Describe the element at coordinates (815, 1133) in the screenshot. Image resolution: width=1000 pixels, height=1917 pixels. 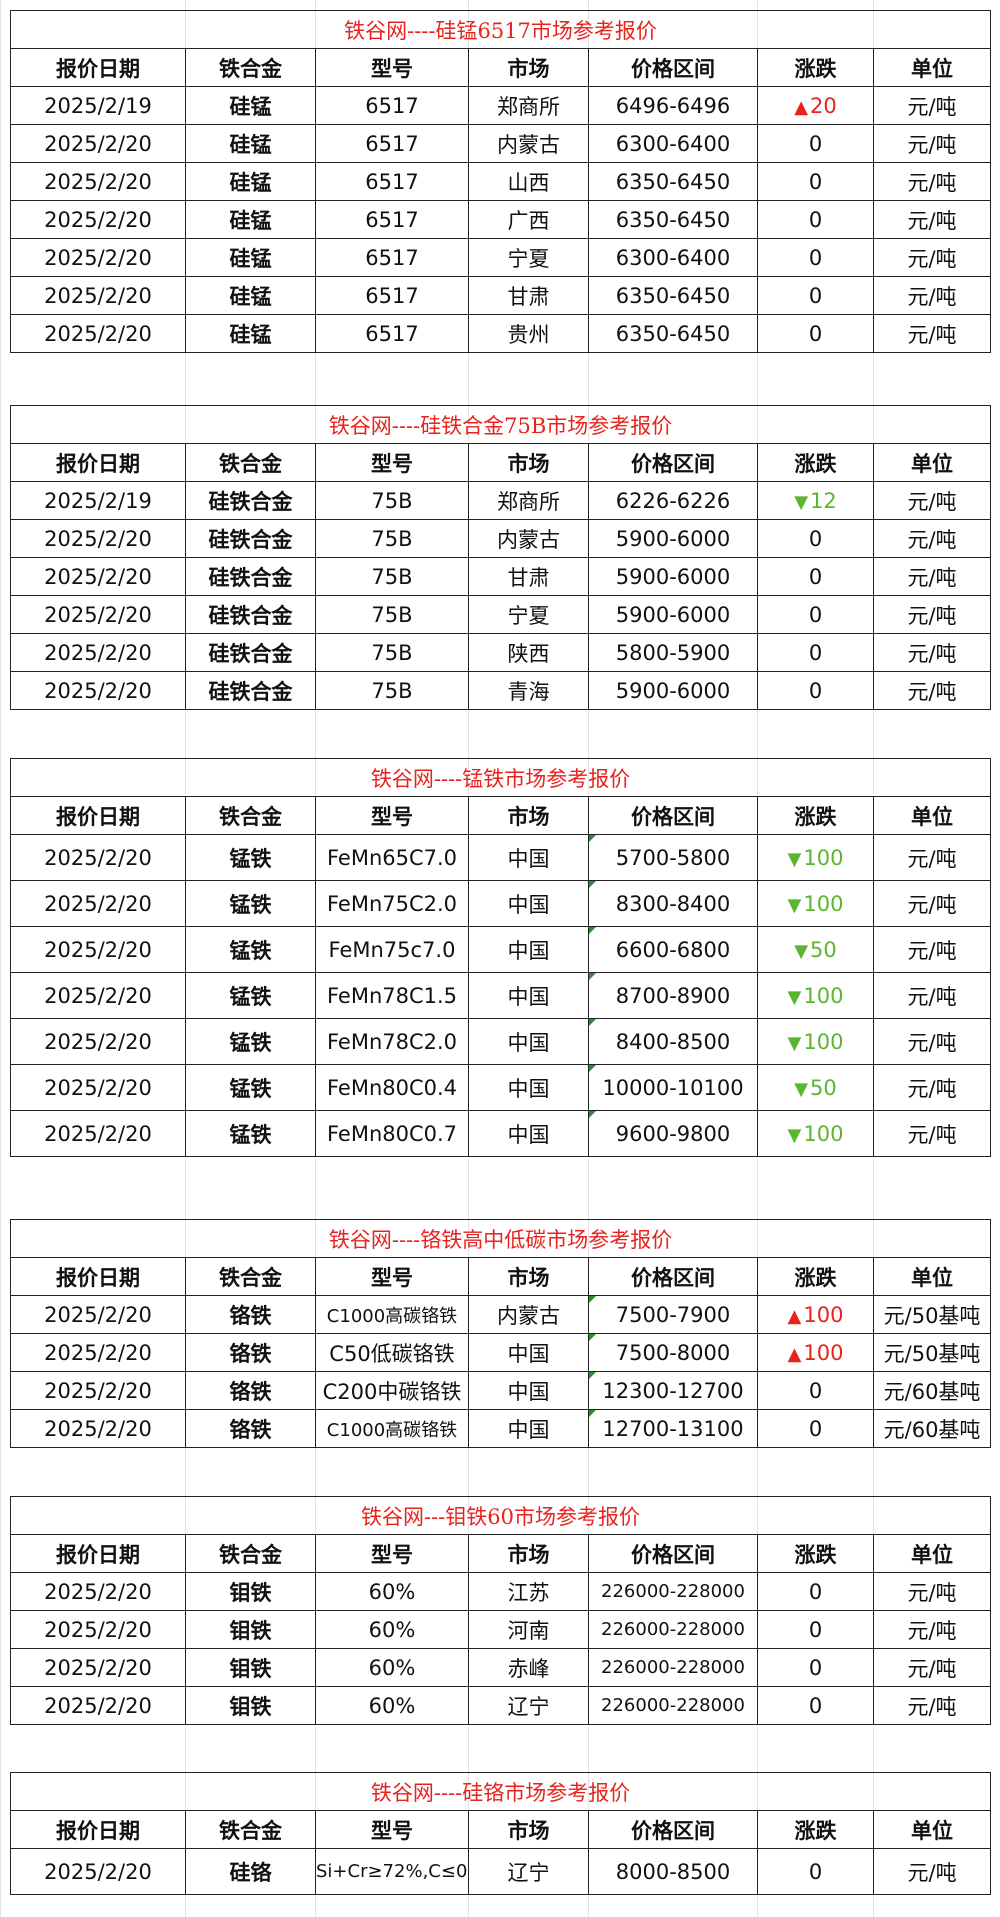
I see `change-cell: ▼100` at that location.